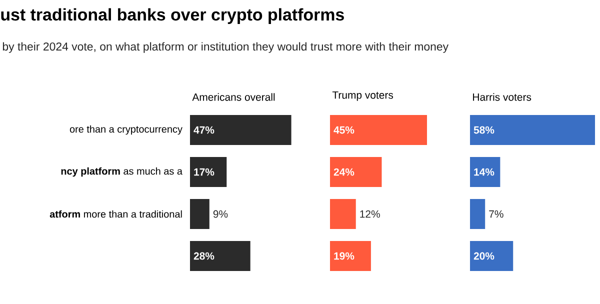  Describe the element at coordinates (484, 256) in the screenshot. I see `data-label: 20%` at that location.